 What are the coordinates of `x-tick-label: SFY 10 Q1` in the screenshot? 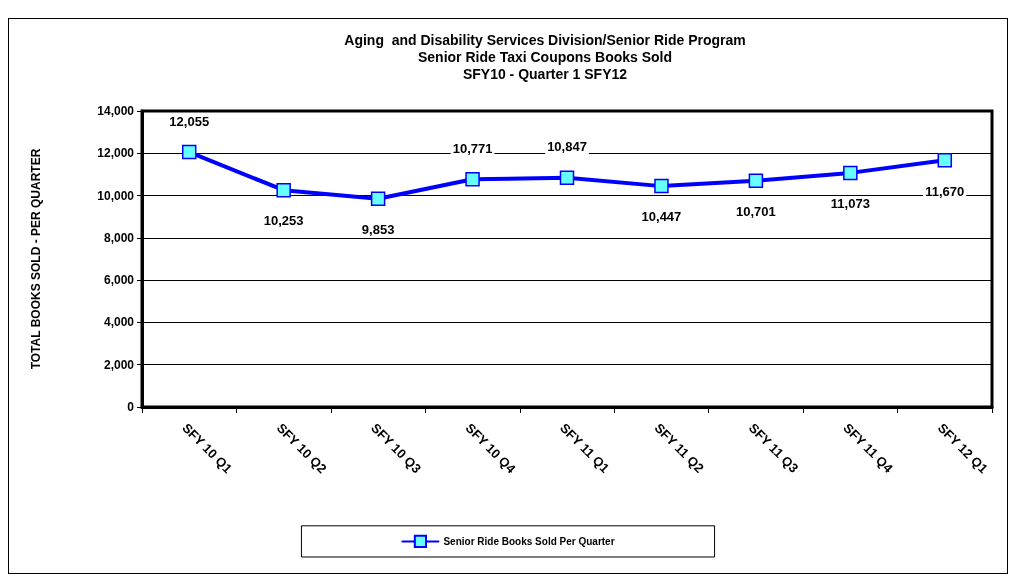 It's located at (207, 448).